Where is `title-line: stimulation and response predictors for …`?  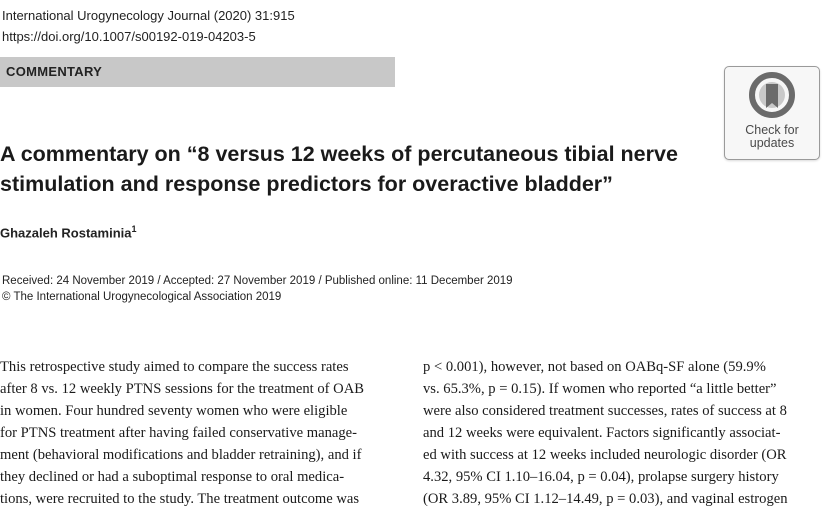 title-line: stimulation and response predictors for … is located at coordinates (306, 184).